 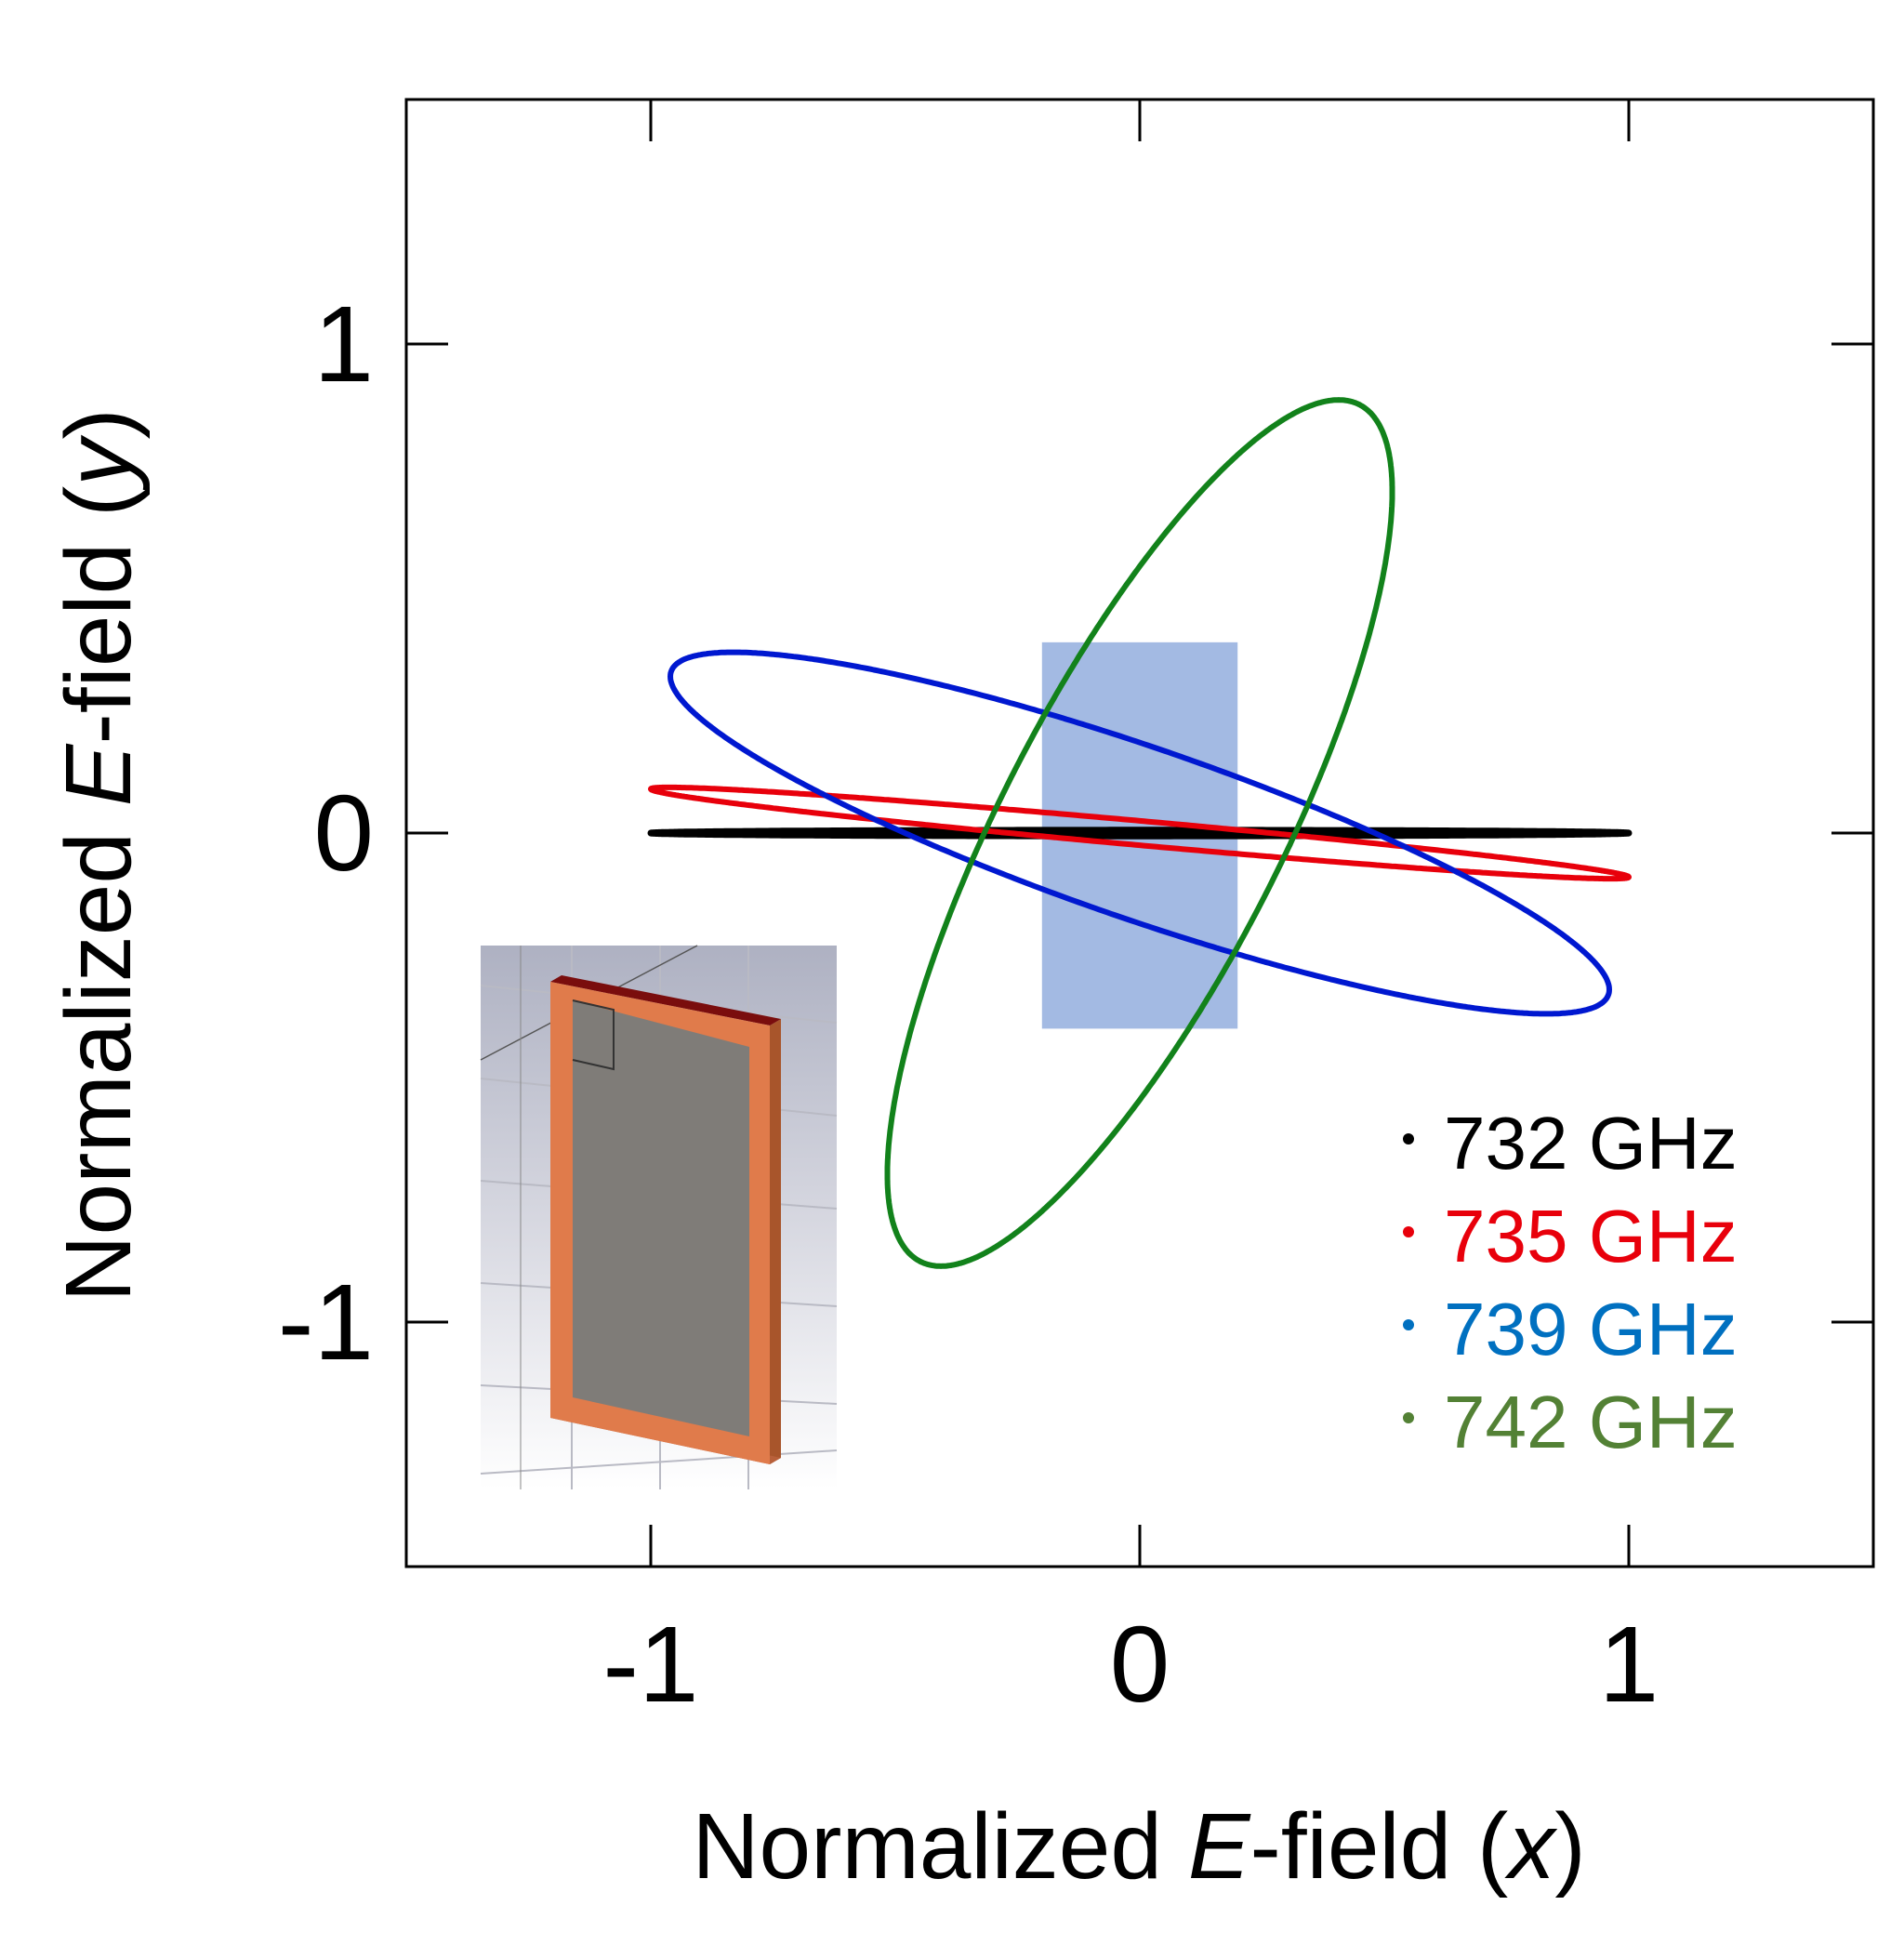 What do you see at coordinates (1629, 1664) in the screenshot?
I see `x-tick-label: 1` at bounding box center [1629, 1664].